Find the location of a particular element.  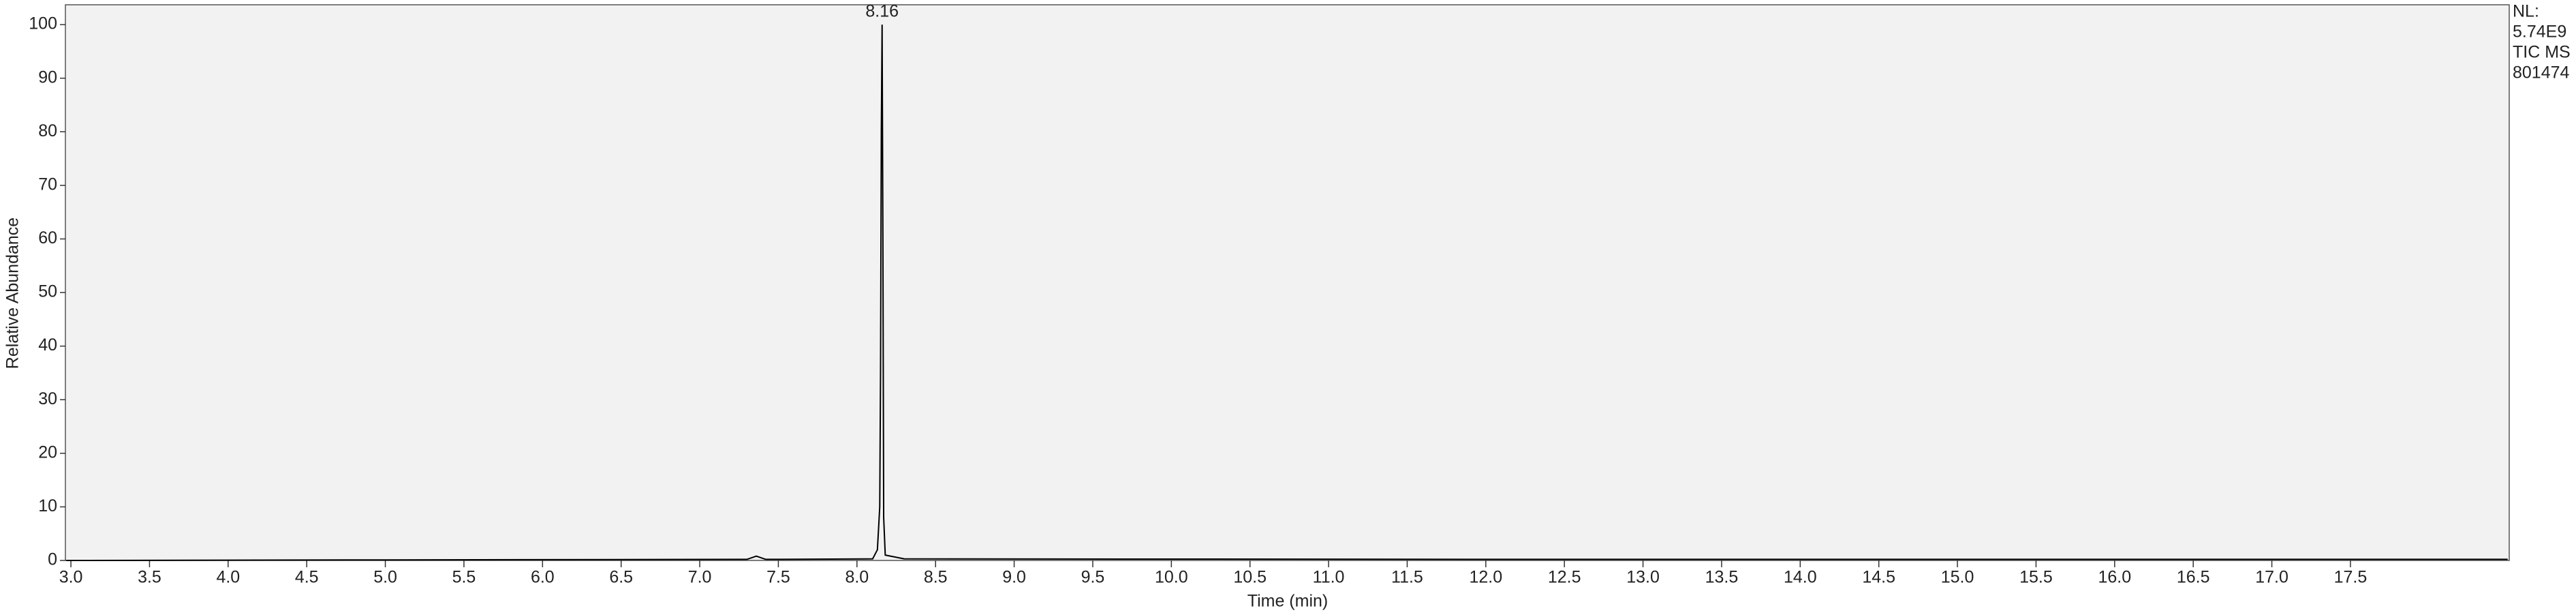

x-tick-label: 10.5 is located at coordinates (1250, 577).